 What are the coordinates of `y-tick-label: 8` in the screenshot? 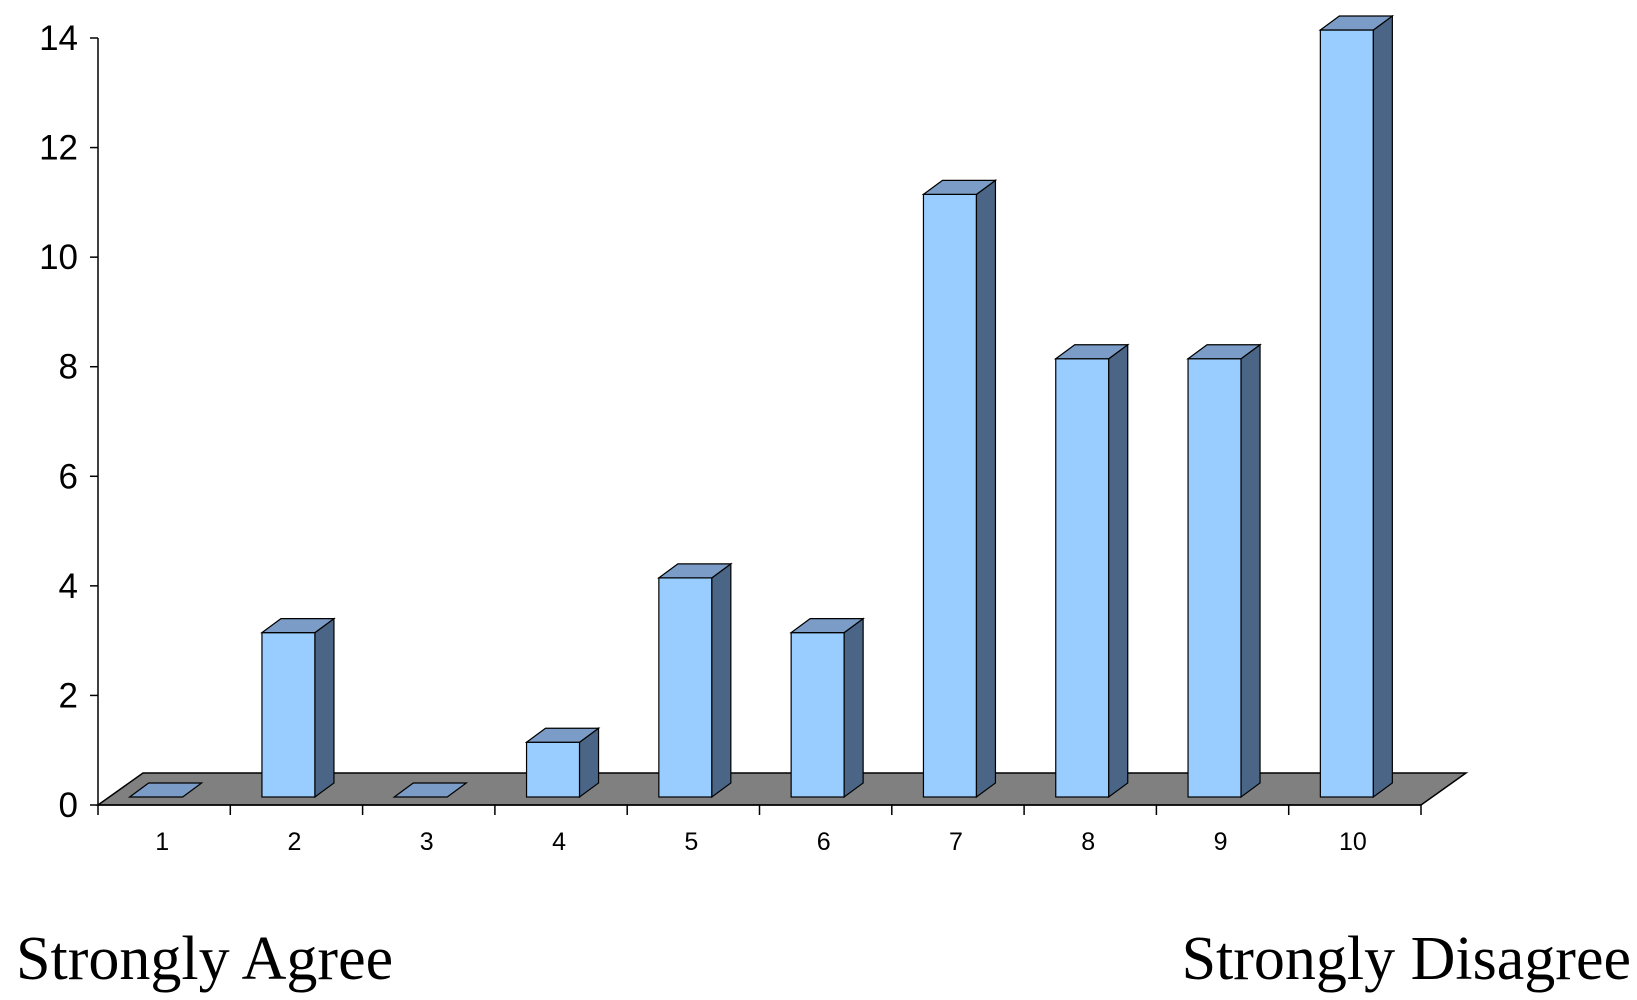 It's located at (68, 367).